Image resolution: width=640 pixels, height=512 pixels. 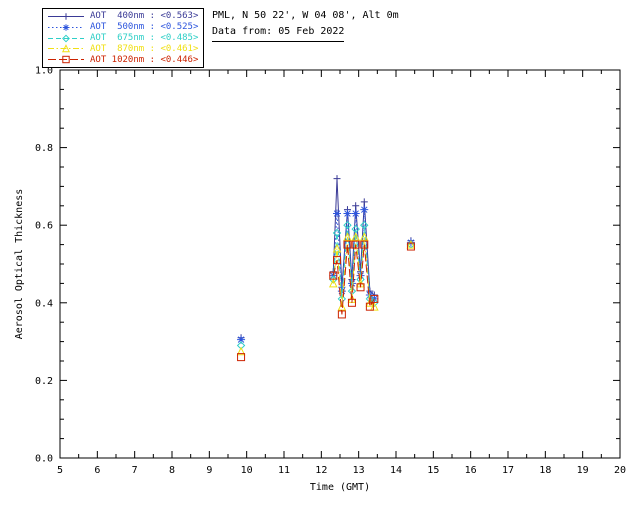 I want to click on y-tick-label: 0.0, so click(x=44, y=459).